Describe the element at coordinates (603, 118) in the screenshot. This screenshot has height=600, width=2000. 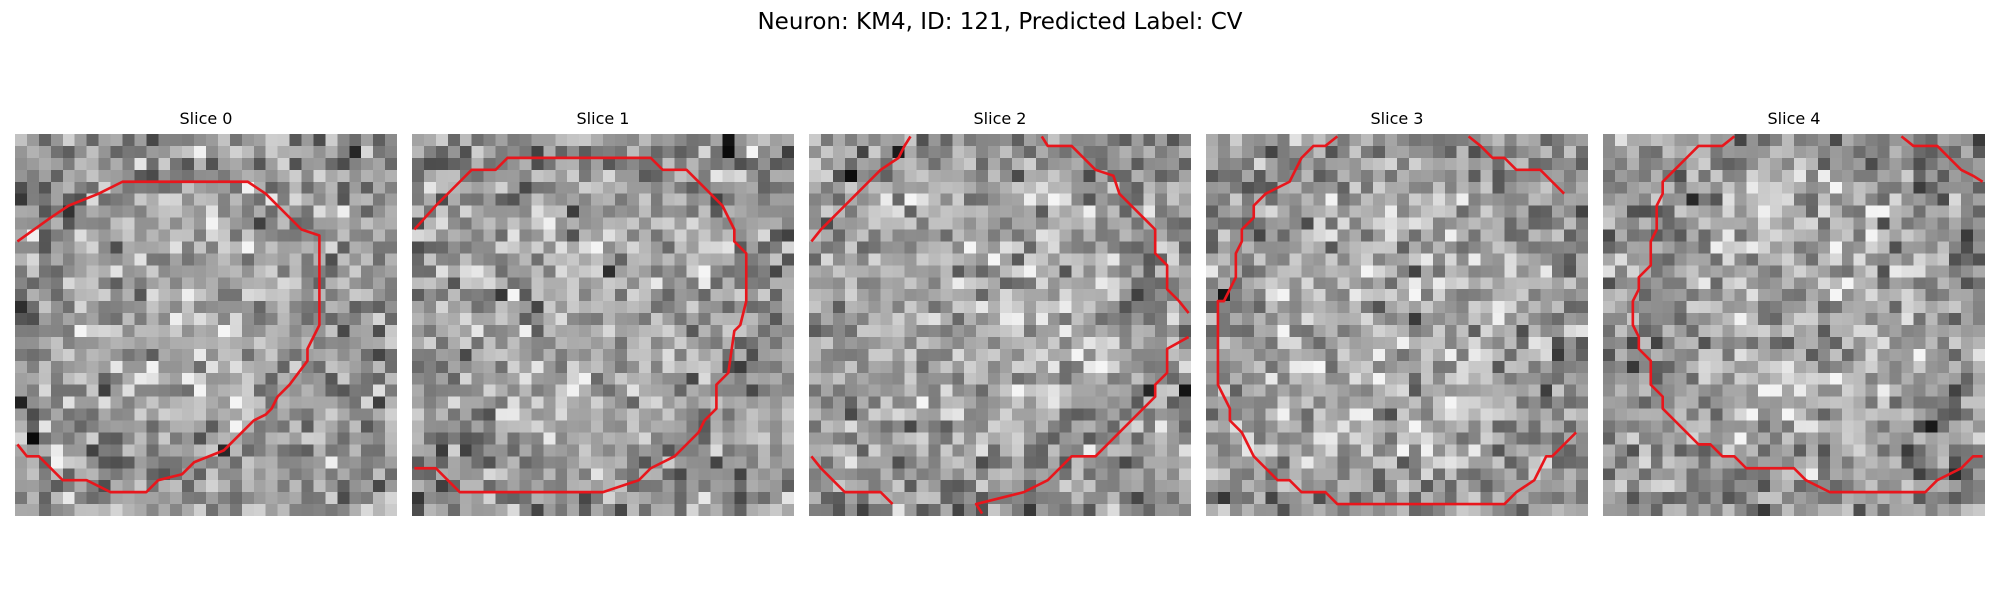
I see `slice-title: Slice 1` at that location.